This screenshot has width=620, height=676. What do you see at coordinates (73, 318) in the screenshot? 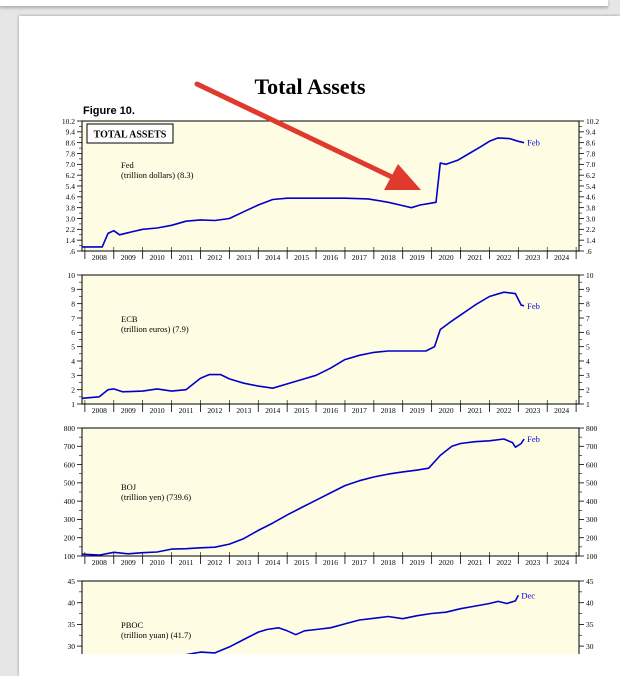
I see `ecb-ytick-label-left: 7` at bounding box center [73, 318].